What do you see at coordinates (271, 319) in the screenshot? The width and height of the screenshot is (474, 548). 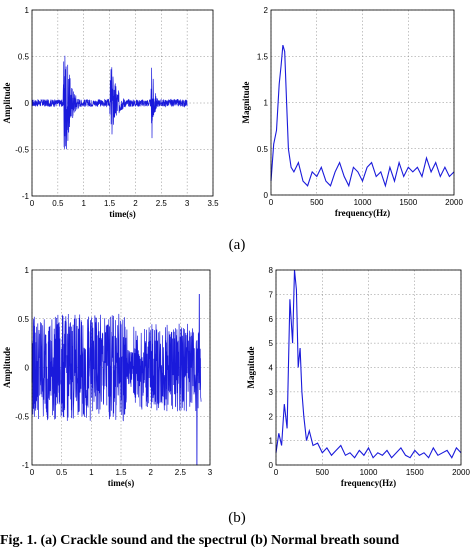 I see `y-tick-label: 6` at bounding box center [271, 319].